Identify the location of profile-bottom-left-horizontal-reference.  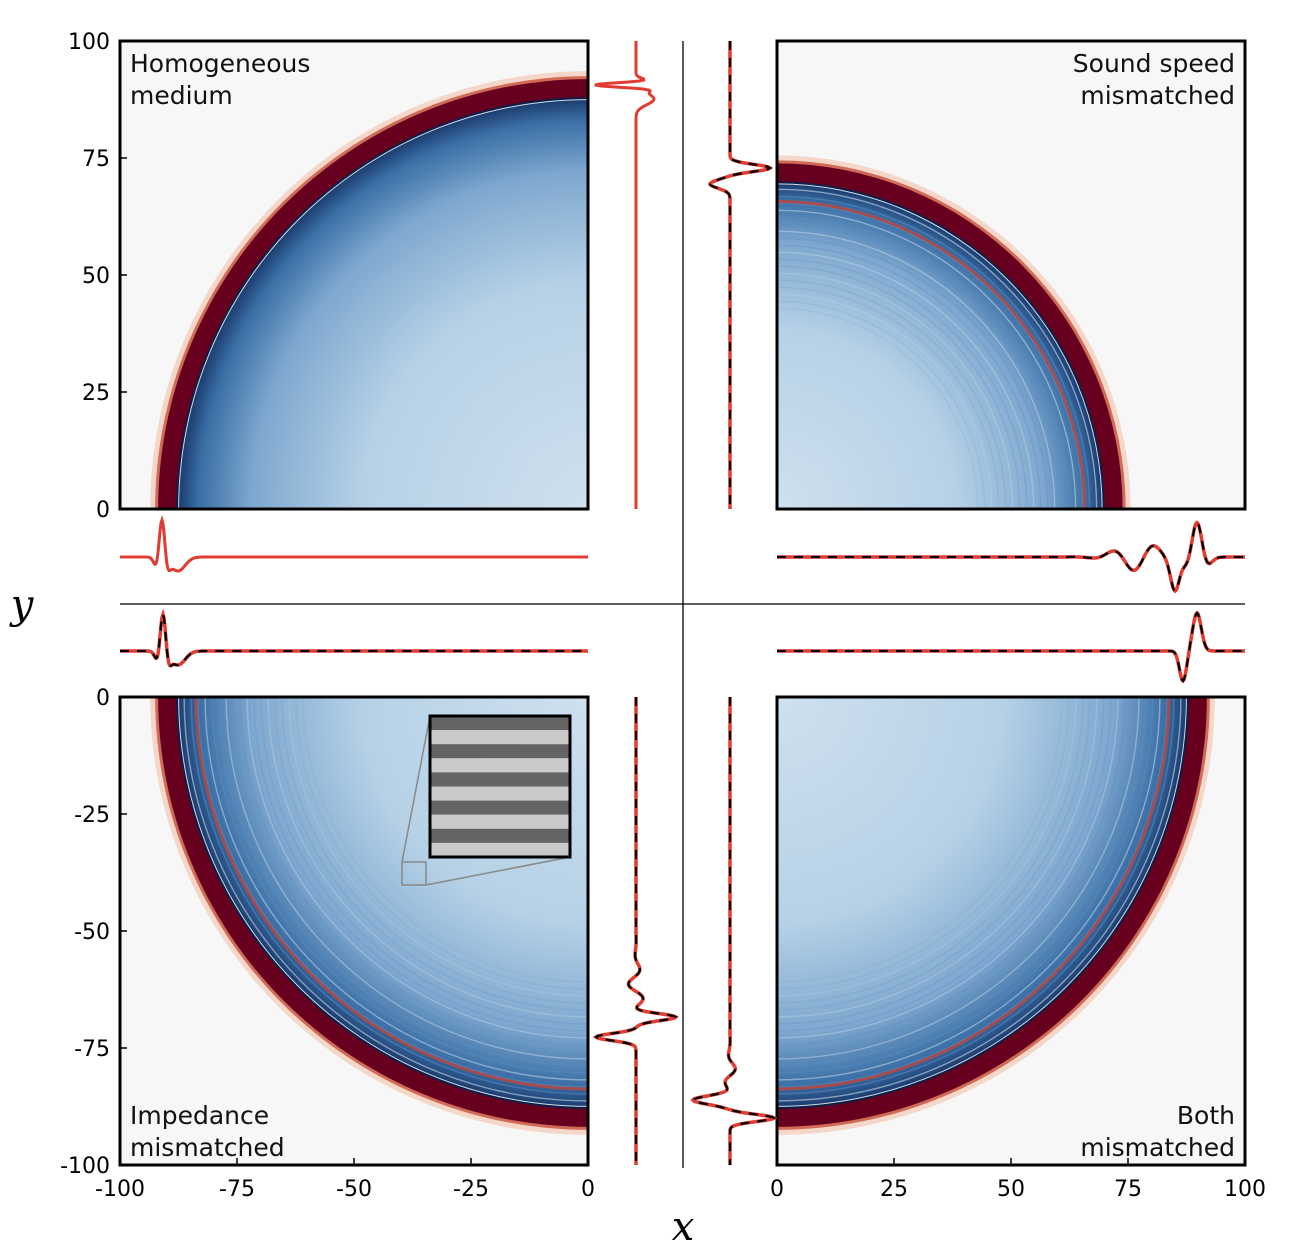
(354, 638).